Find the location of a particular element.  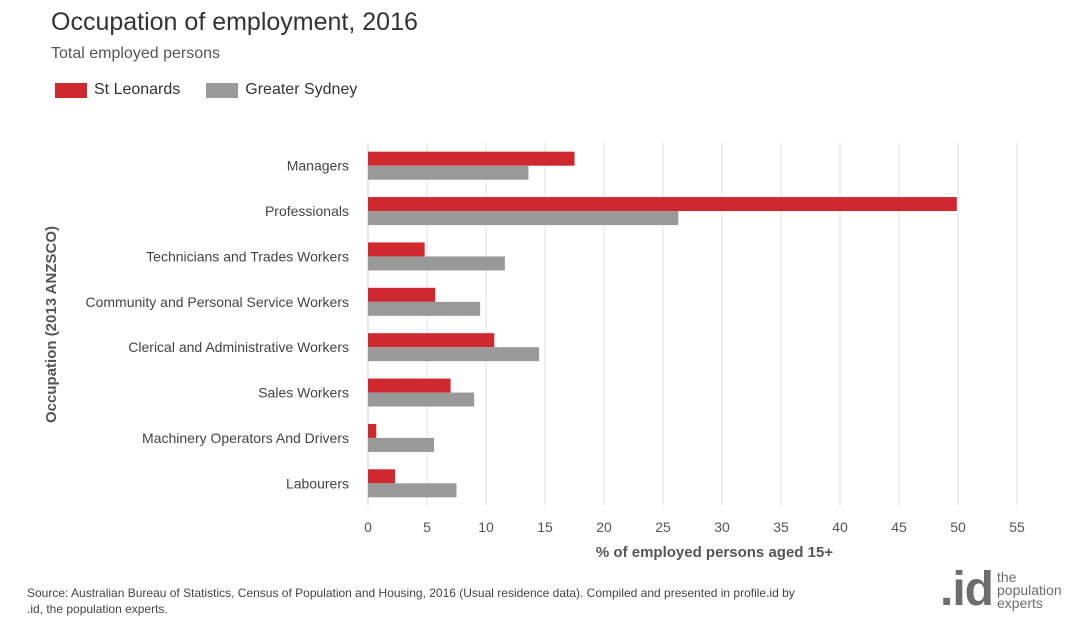

logo-line-1: the is located at coordinates (1007, 577).